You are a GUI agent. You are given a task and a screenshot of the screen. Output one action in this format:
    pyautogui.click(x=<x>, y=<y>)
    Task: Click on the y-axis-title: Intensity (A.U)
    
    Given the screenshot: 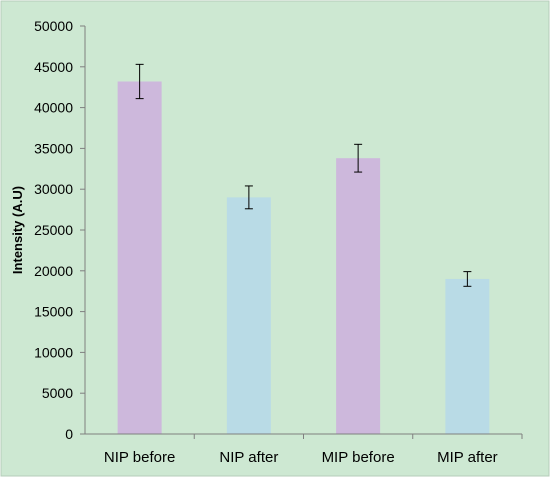 What is the action you would take?
    pyautogui.click(x=17, y=230)
    